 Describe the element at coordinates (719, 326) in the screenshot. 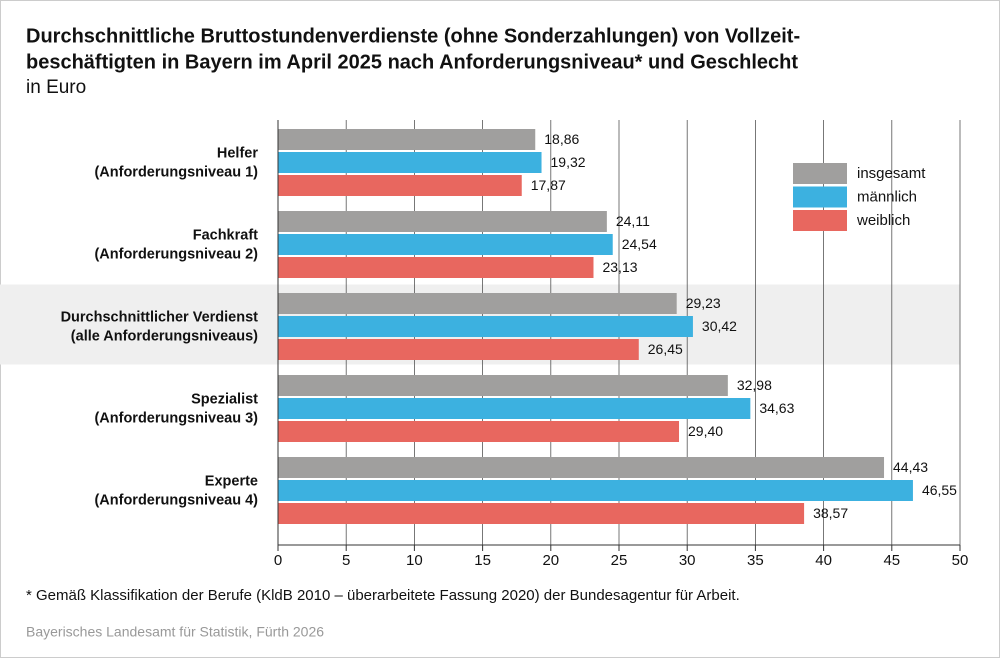

I see `value-label: 30,42` at that location.